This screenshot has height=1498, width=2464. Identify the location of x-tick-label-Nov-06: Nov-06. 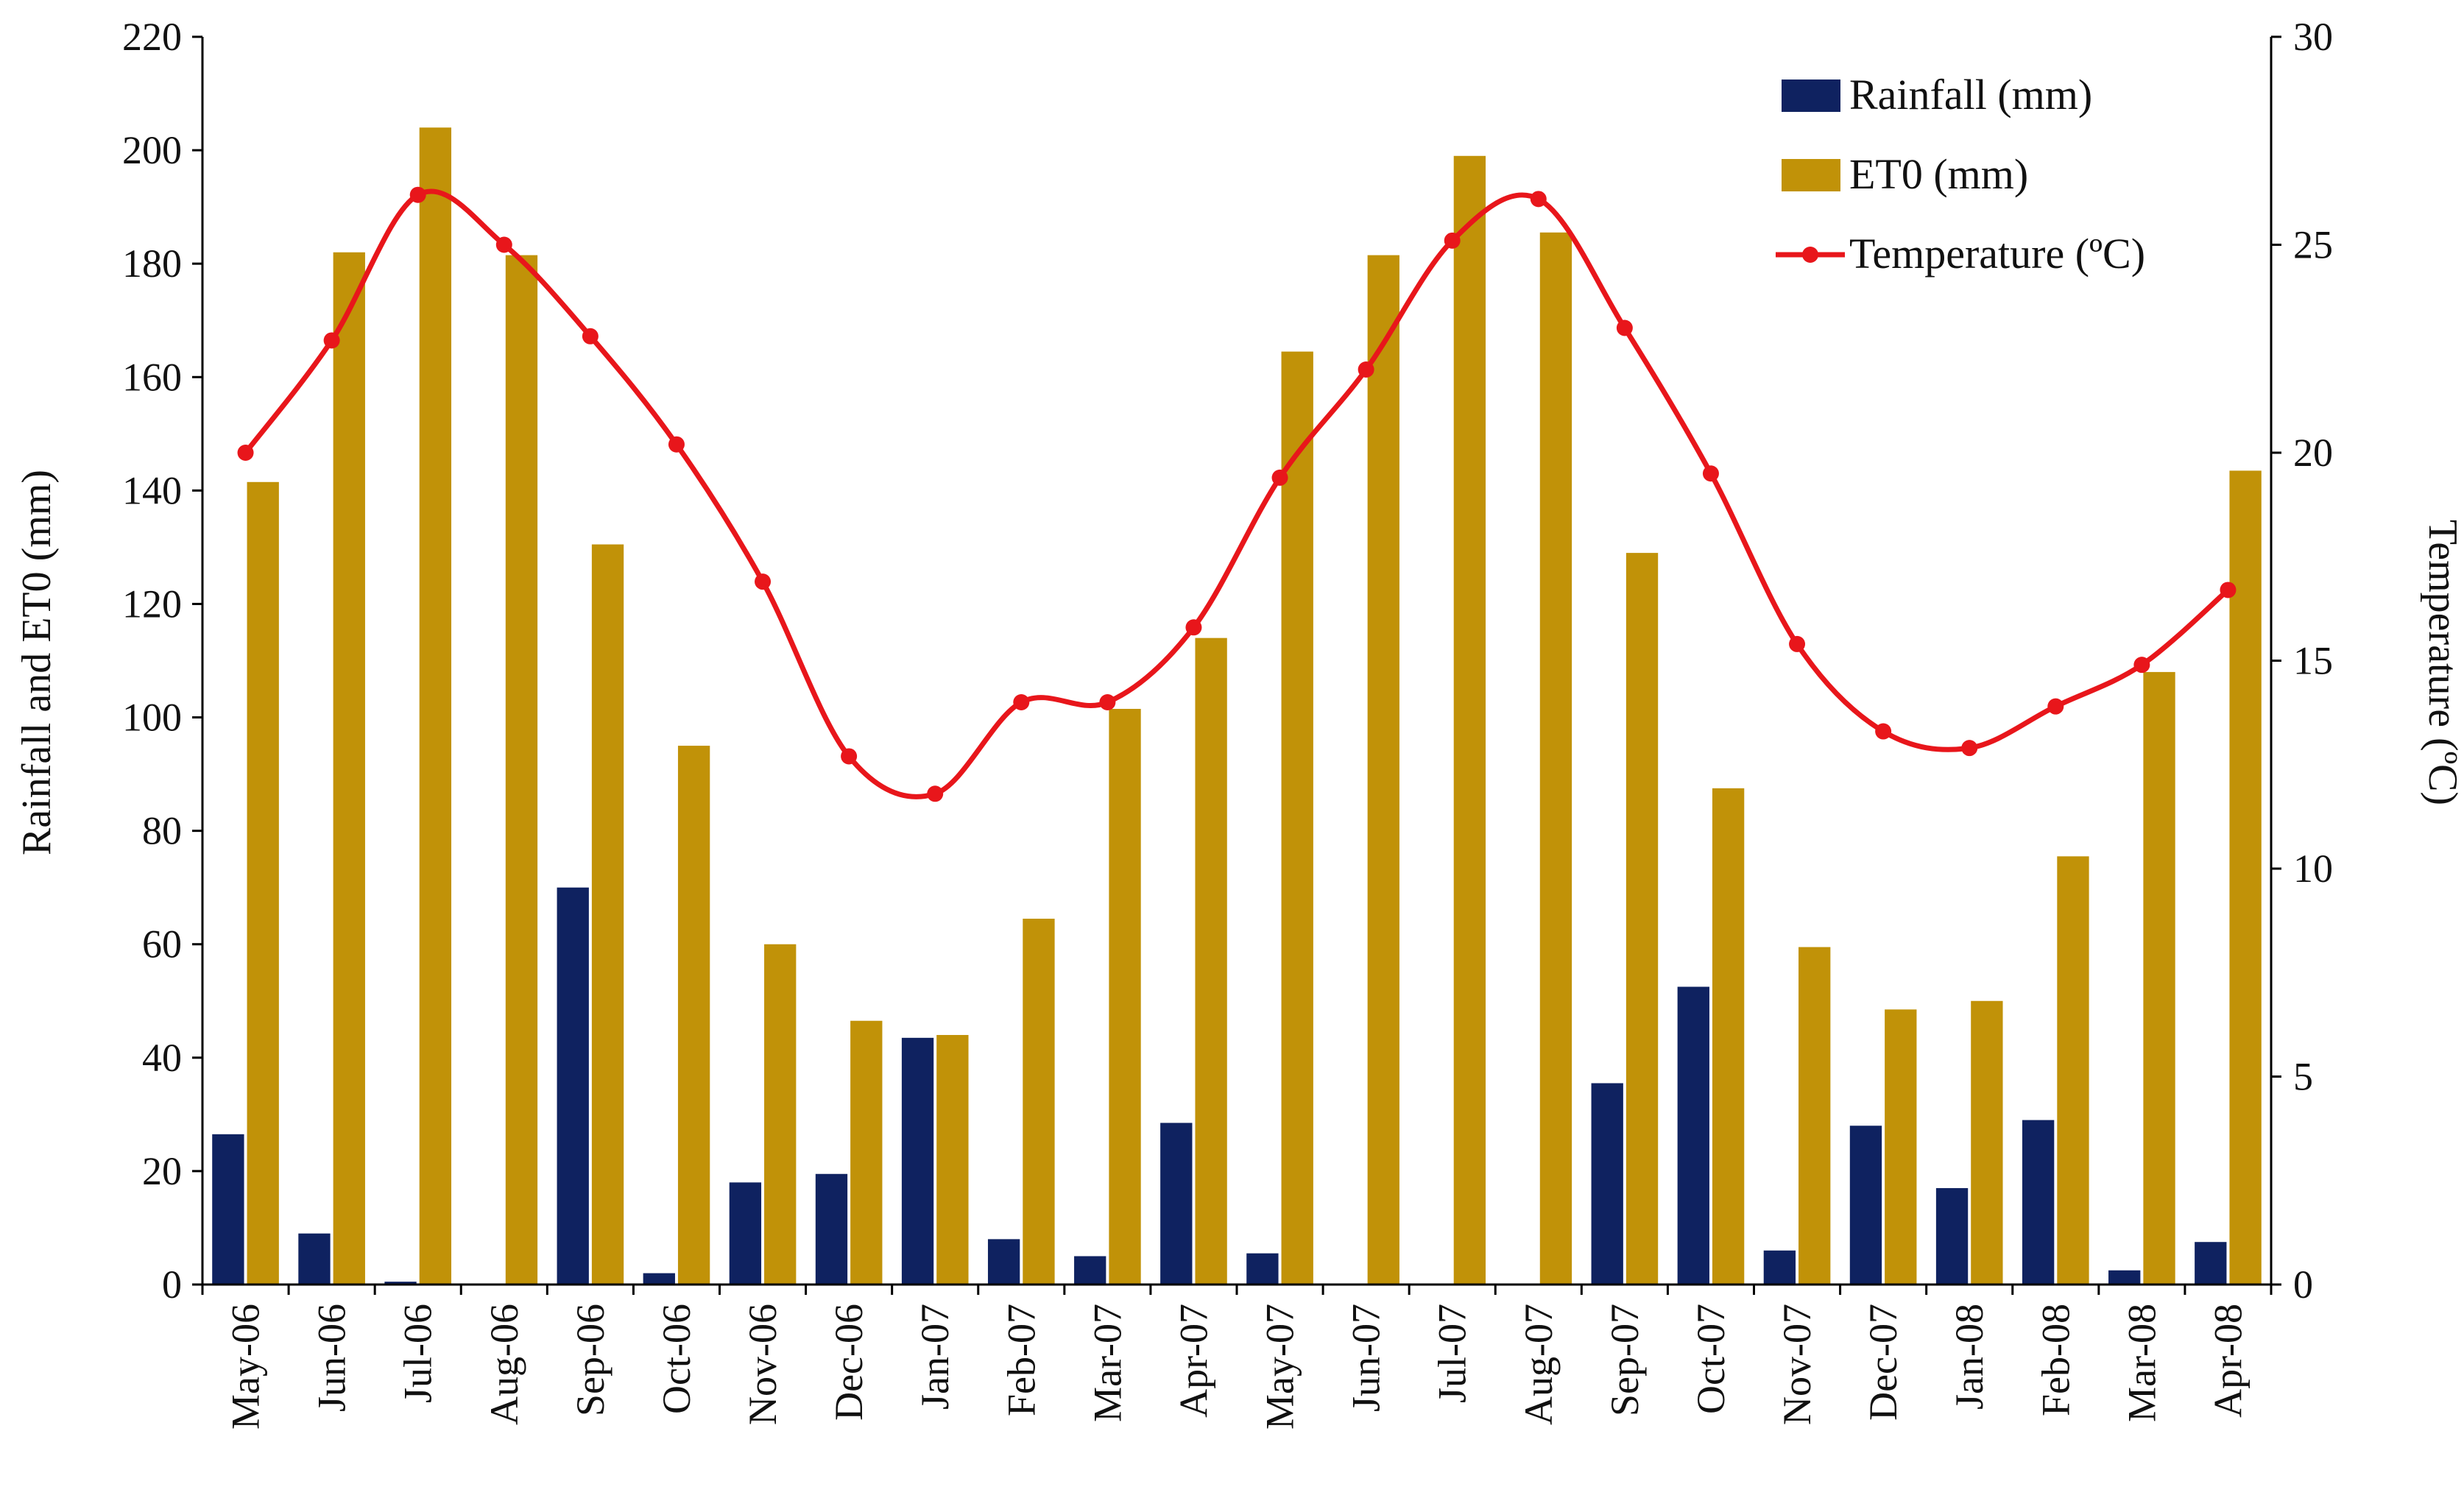
(763, 1364).